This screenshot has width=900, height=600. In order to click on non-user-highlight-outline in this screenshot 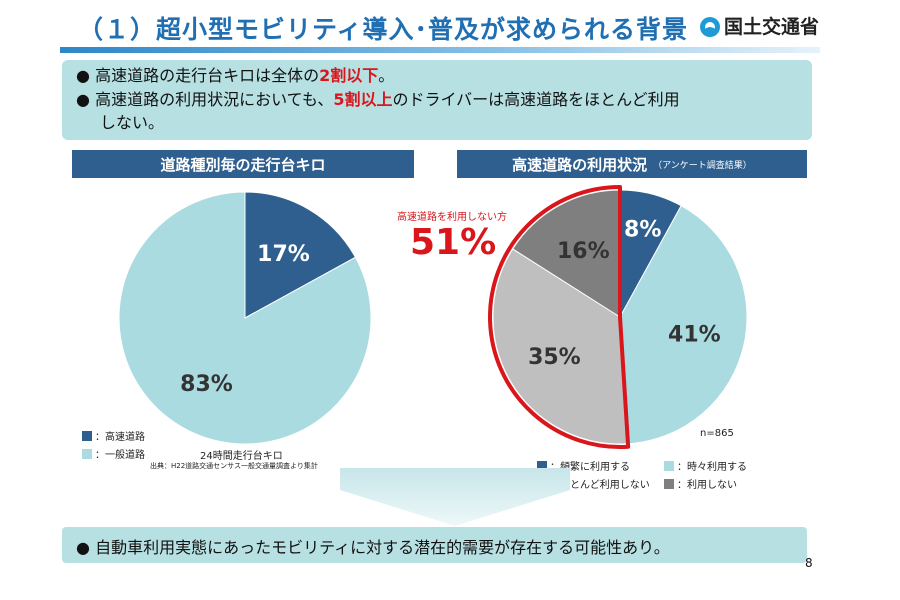, I will do `click(559, 317)`.